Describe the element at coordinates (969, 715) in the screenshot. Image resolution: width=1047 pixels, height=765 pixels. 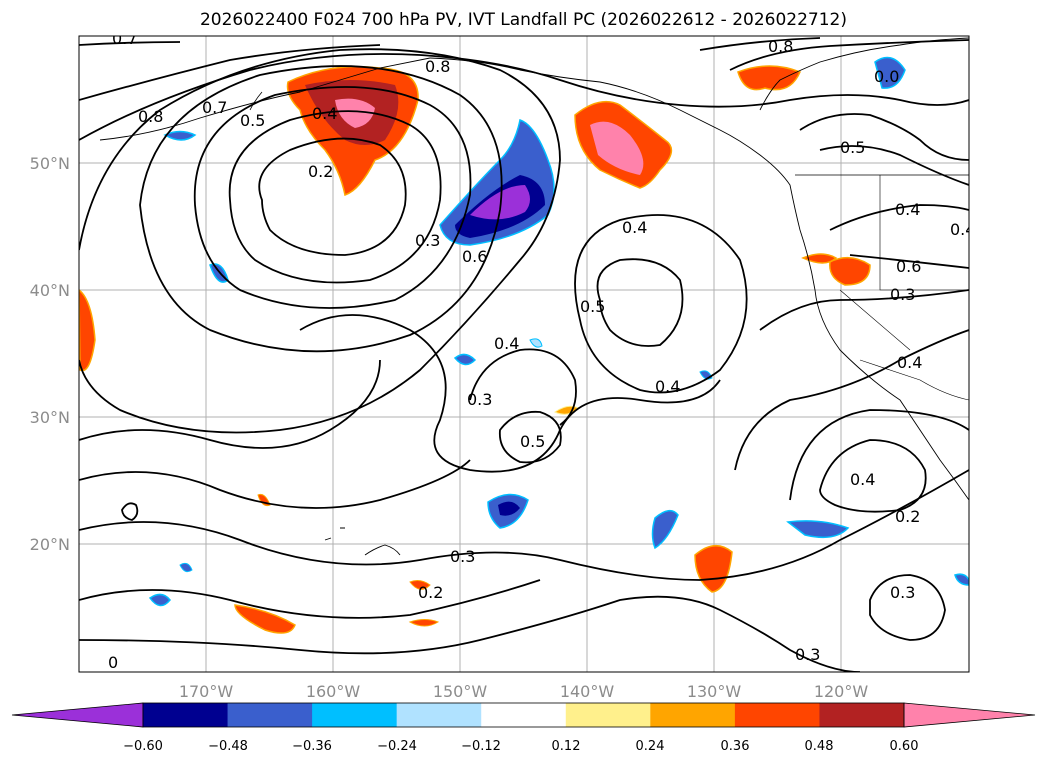
I see `colorbar-extend-high` at that location.